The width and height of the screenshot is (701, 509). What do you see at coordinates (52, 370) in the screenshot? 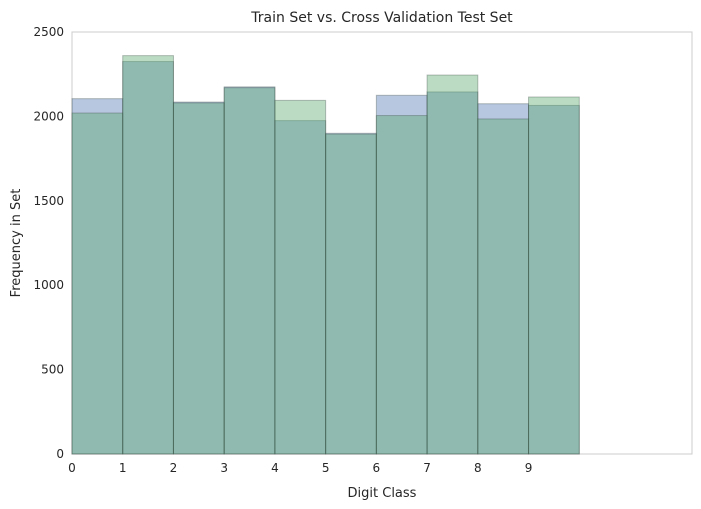
I see `y-tick-label: 500` at bounding box center [52, 370].